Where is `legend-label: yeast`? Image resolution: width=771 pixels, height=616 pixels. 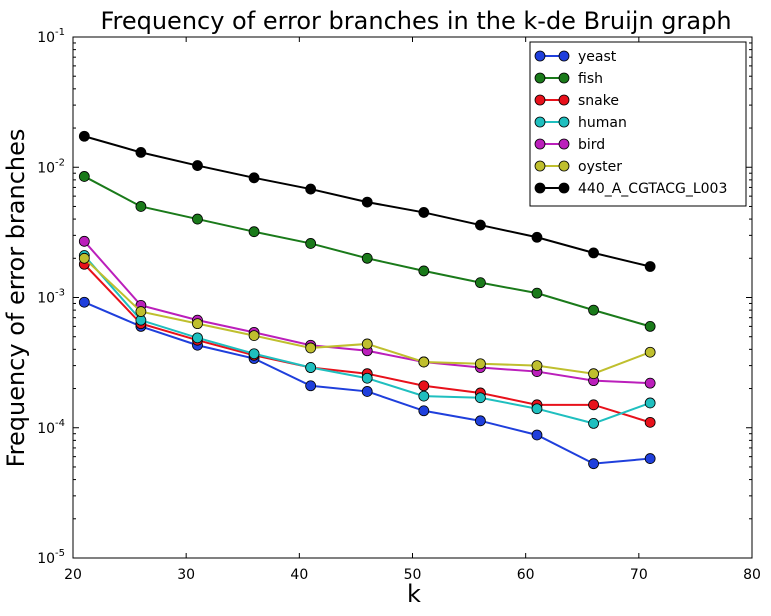 legend-label: yeast is located at coordinates (597, 57).